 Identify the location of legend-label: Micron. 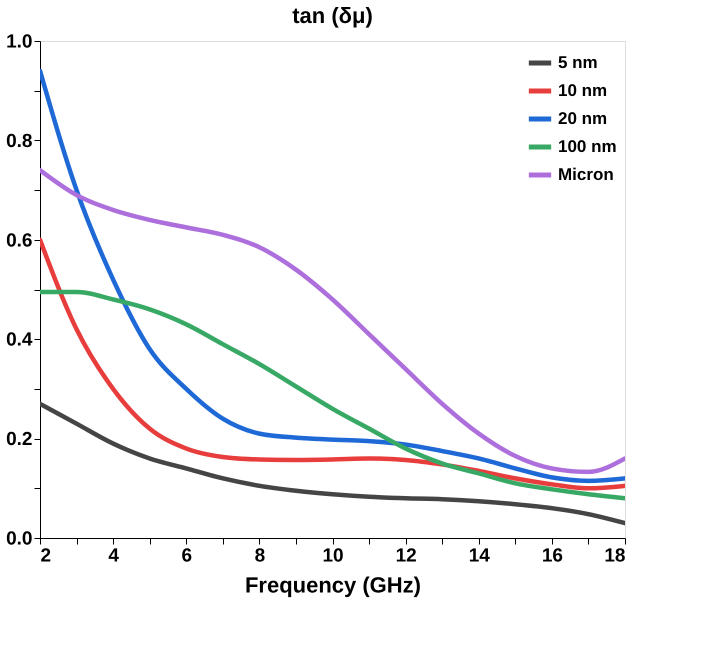
(586, 174).